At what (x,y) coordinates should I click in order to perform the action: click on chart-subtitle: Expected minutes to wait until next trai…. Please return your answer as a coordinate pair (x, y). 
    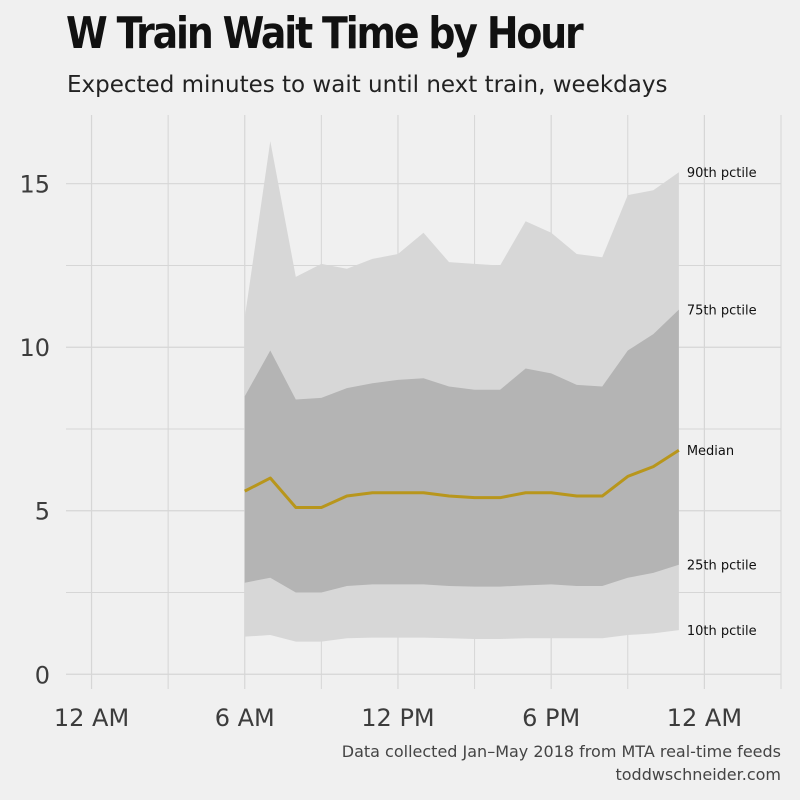
    Looking at the image, I should click on (367, 85).